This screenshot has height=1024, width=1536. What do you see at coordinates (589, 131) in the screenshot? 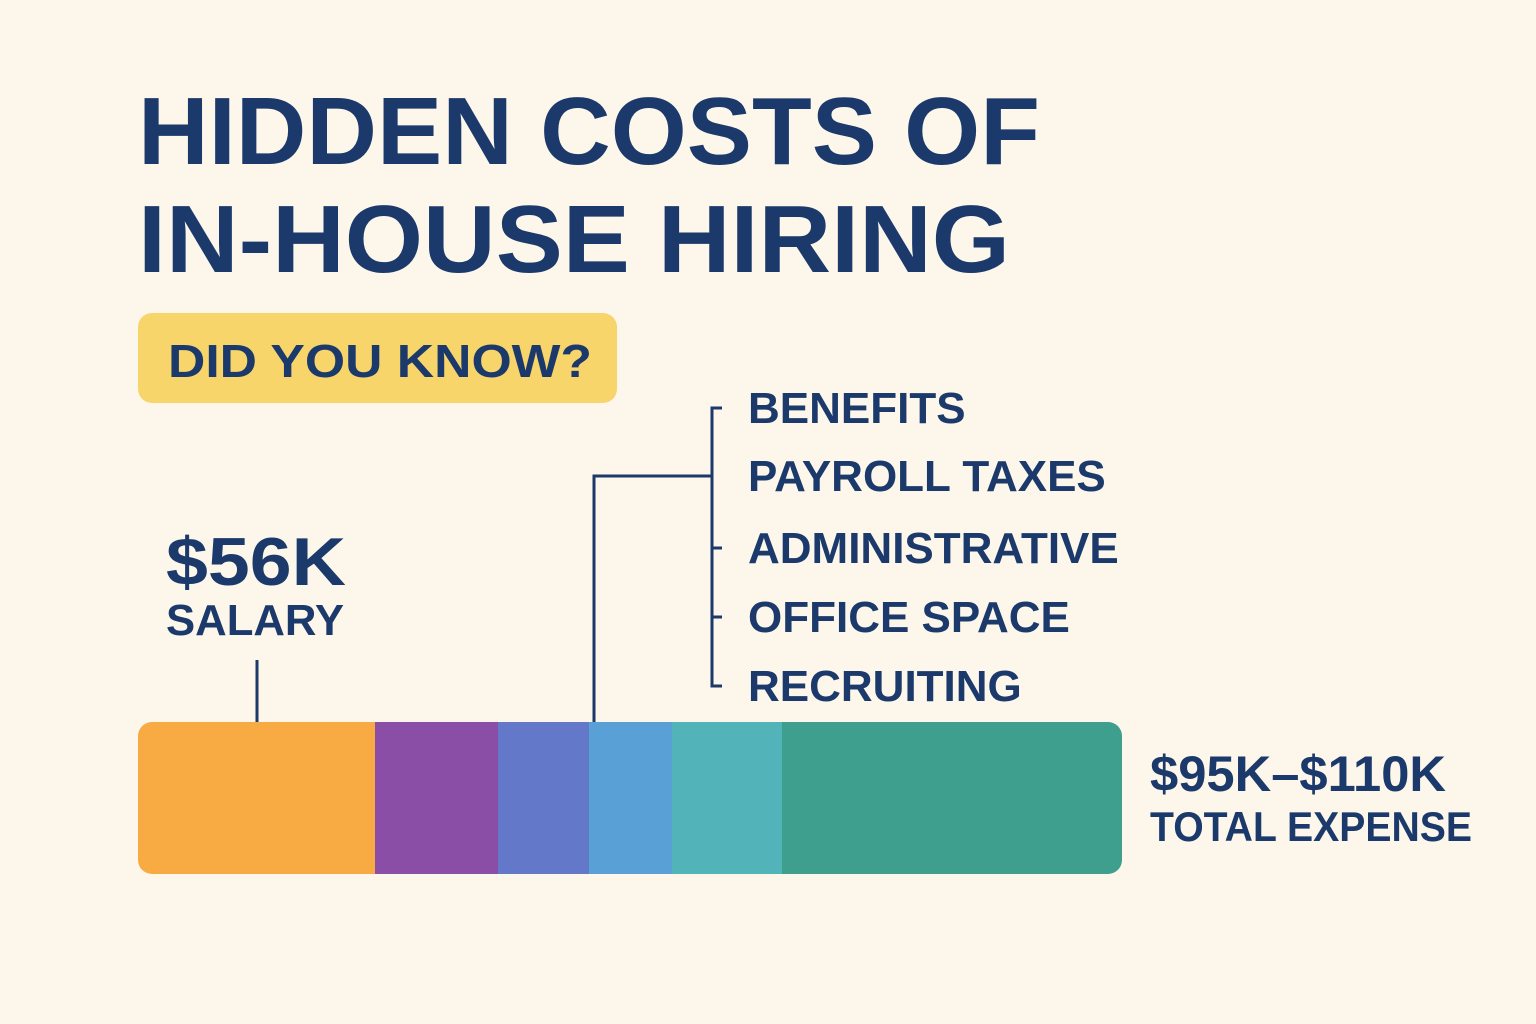
I see `title-line: HIDDEN COSTS OF` at bounding box center [589, 131].